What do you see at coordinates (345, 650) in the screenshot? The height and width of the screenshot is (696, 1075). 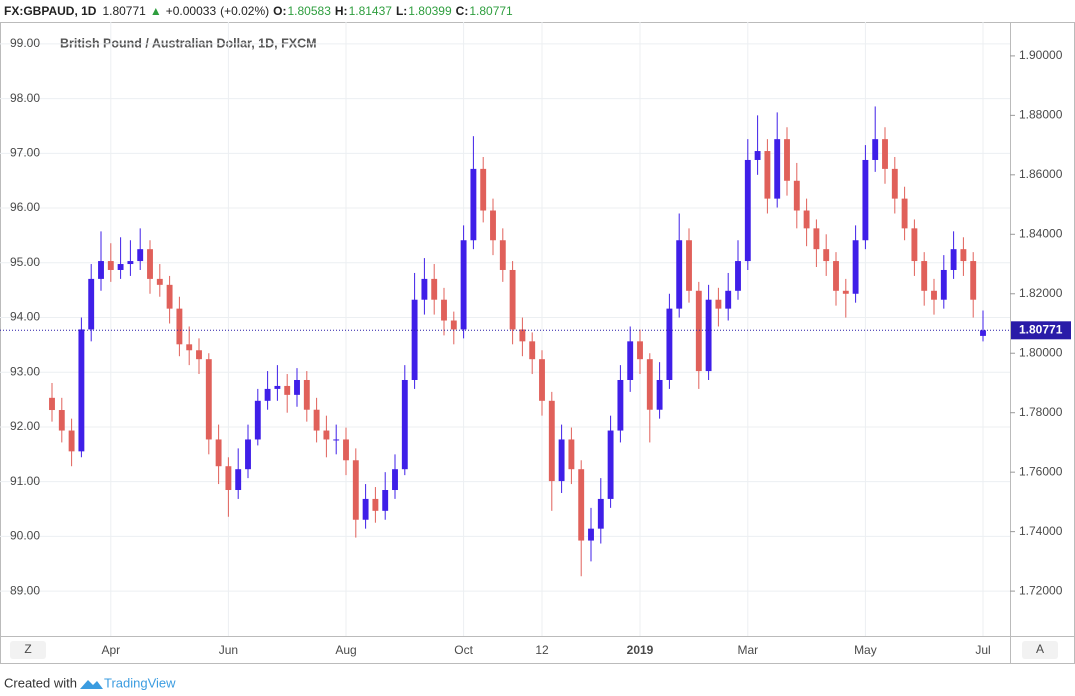 I see `x-tick-label: Aug` at bounding box center [345, 650].